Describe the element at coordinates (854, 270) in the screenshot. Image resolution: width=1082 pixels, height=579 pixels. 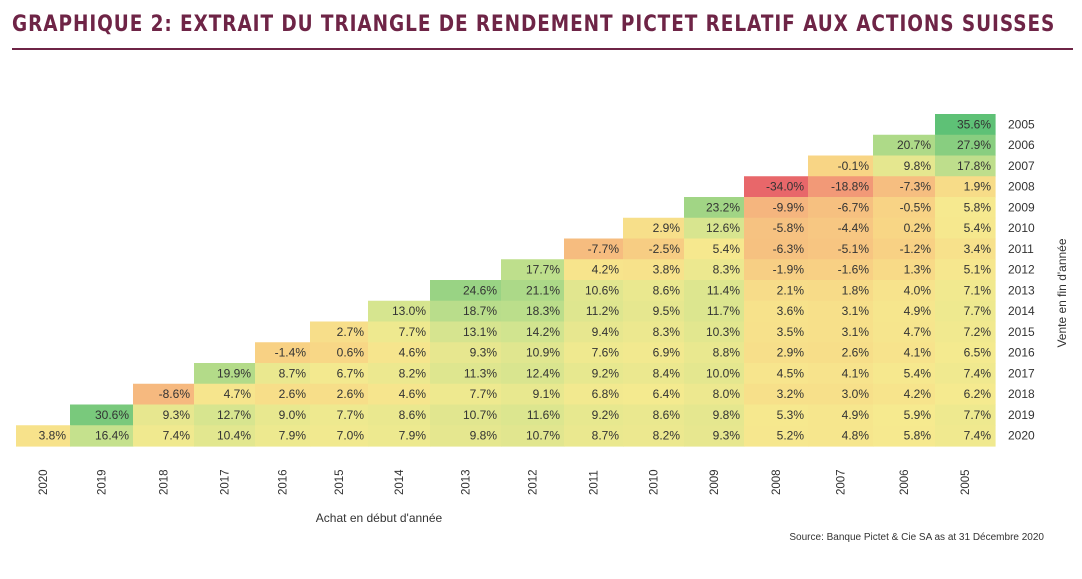
I see `cell-value-label: -1.6%` at that location.